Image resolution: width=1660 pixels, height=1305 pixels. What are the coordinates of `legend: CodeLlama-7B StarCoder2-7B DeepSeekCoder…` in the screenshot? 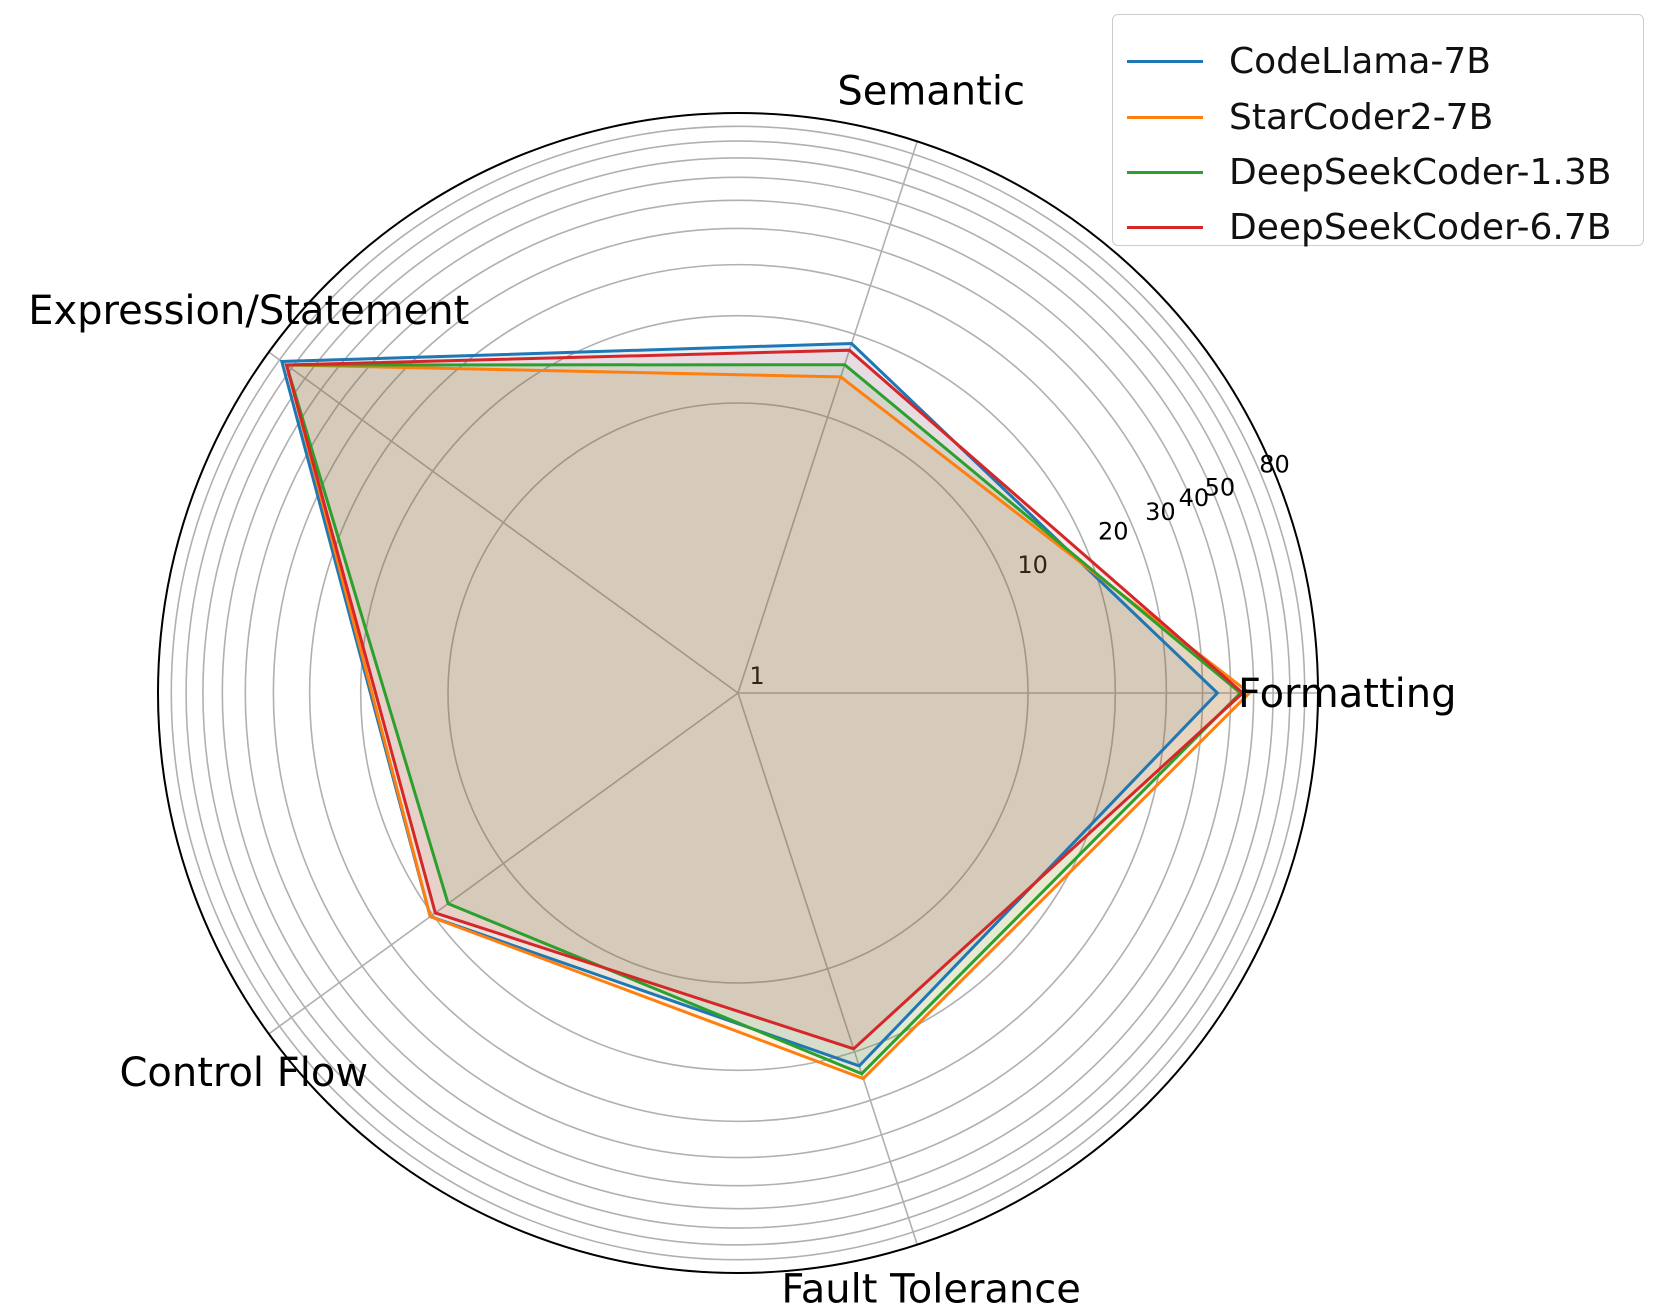 It's located at (1378, 131).